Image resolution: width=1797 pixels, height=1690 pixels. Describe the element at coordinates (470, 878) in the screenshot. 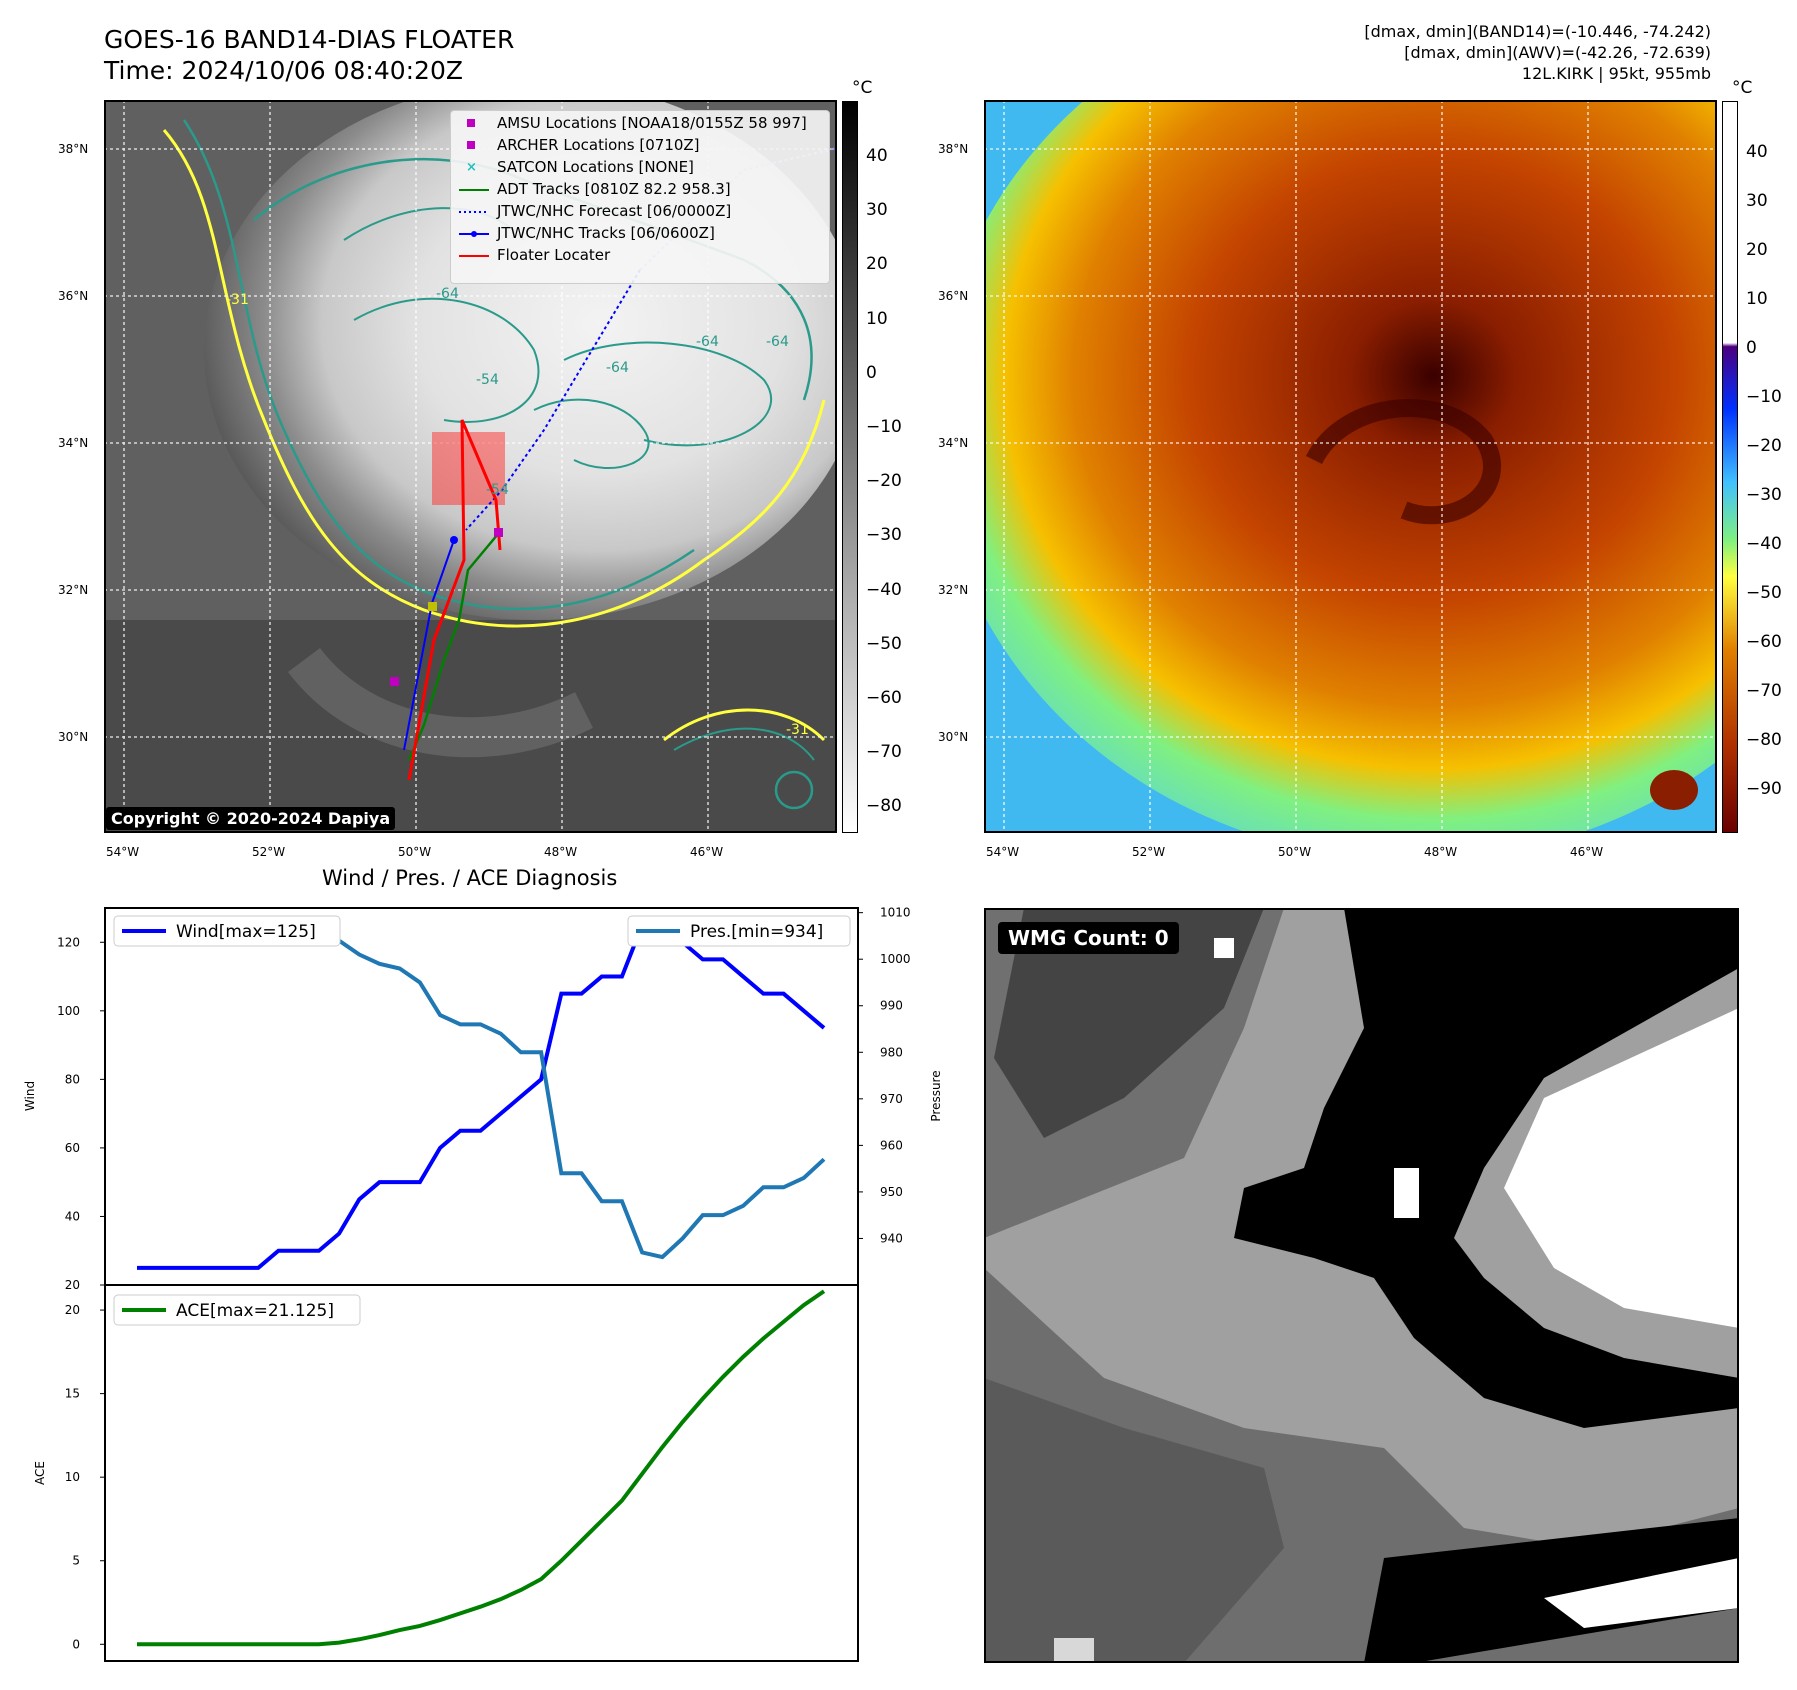

I see `diagnosis-title: Wind / Pres. / ACE Diagnosis` at that location.